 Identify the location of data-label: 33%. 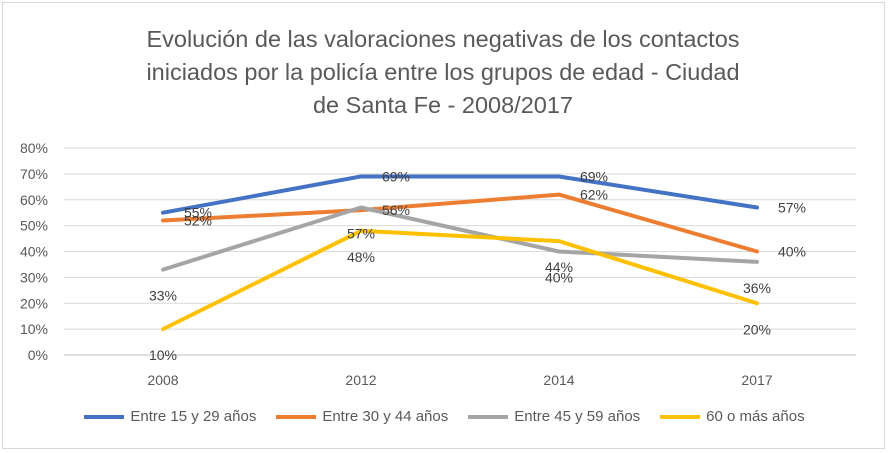
(163, 296).